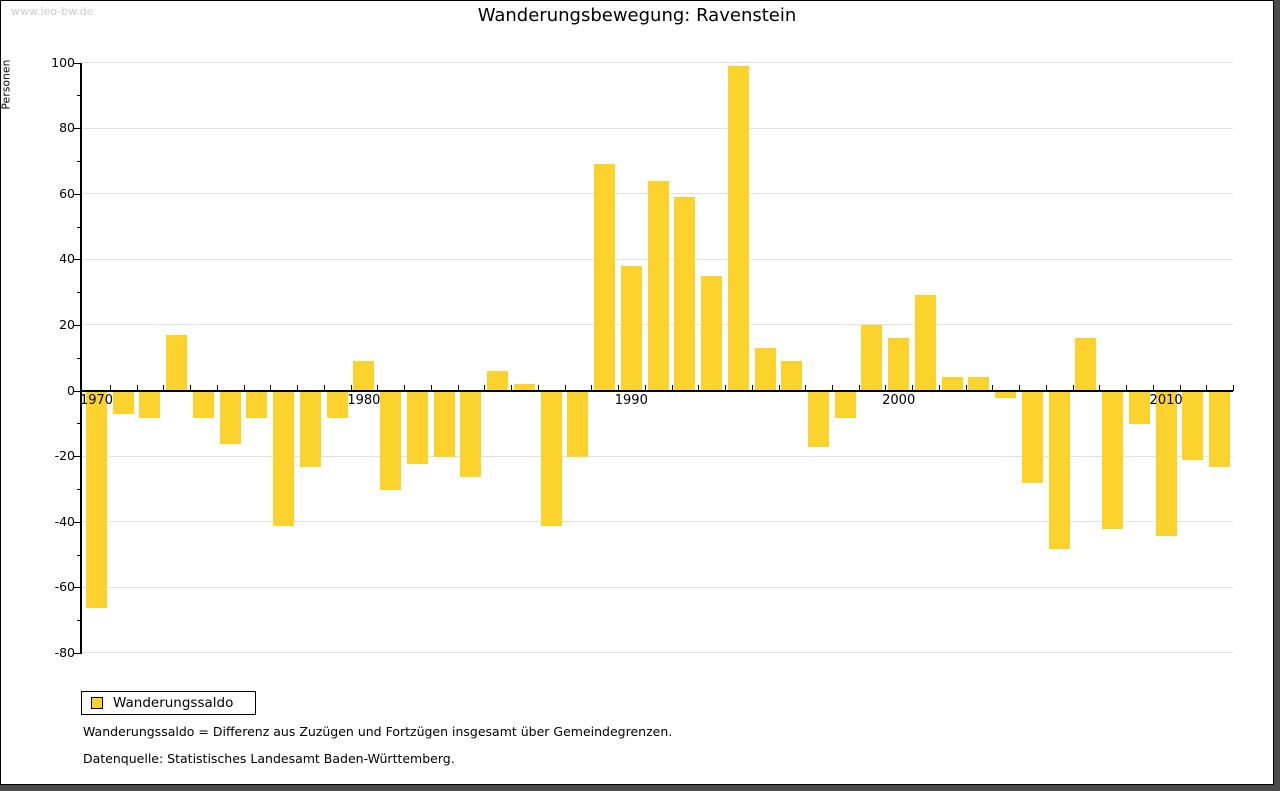  I want to click on x-axis-label-2010: 2010, so click(1166, 400).